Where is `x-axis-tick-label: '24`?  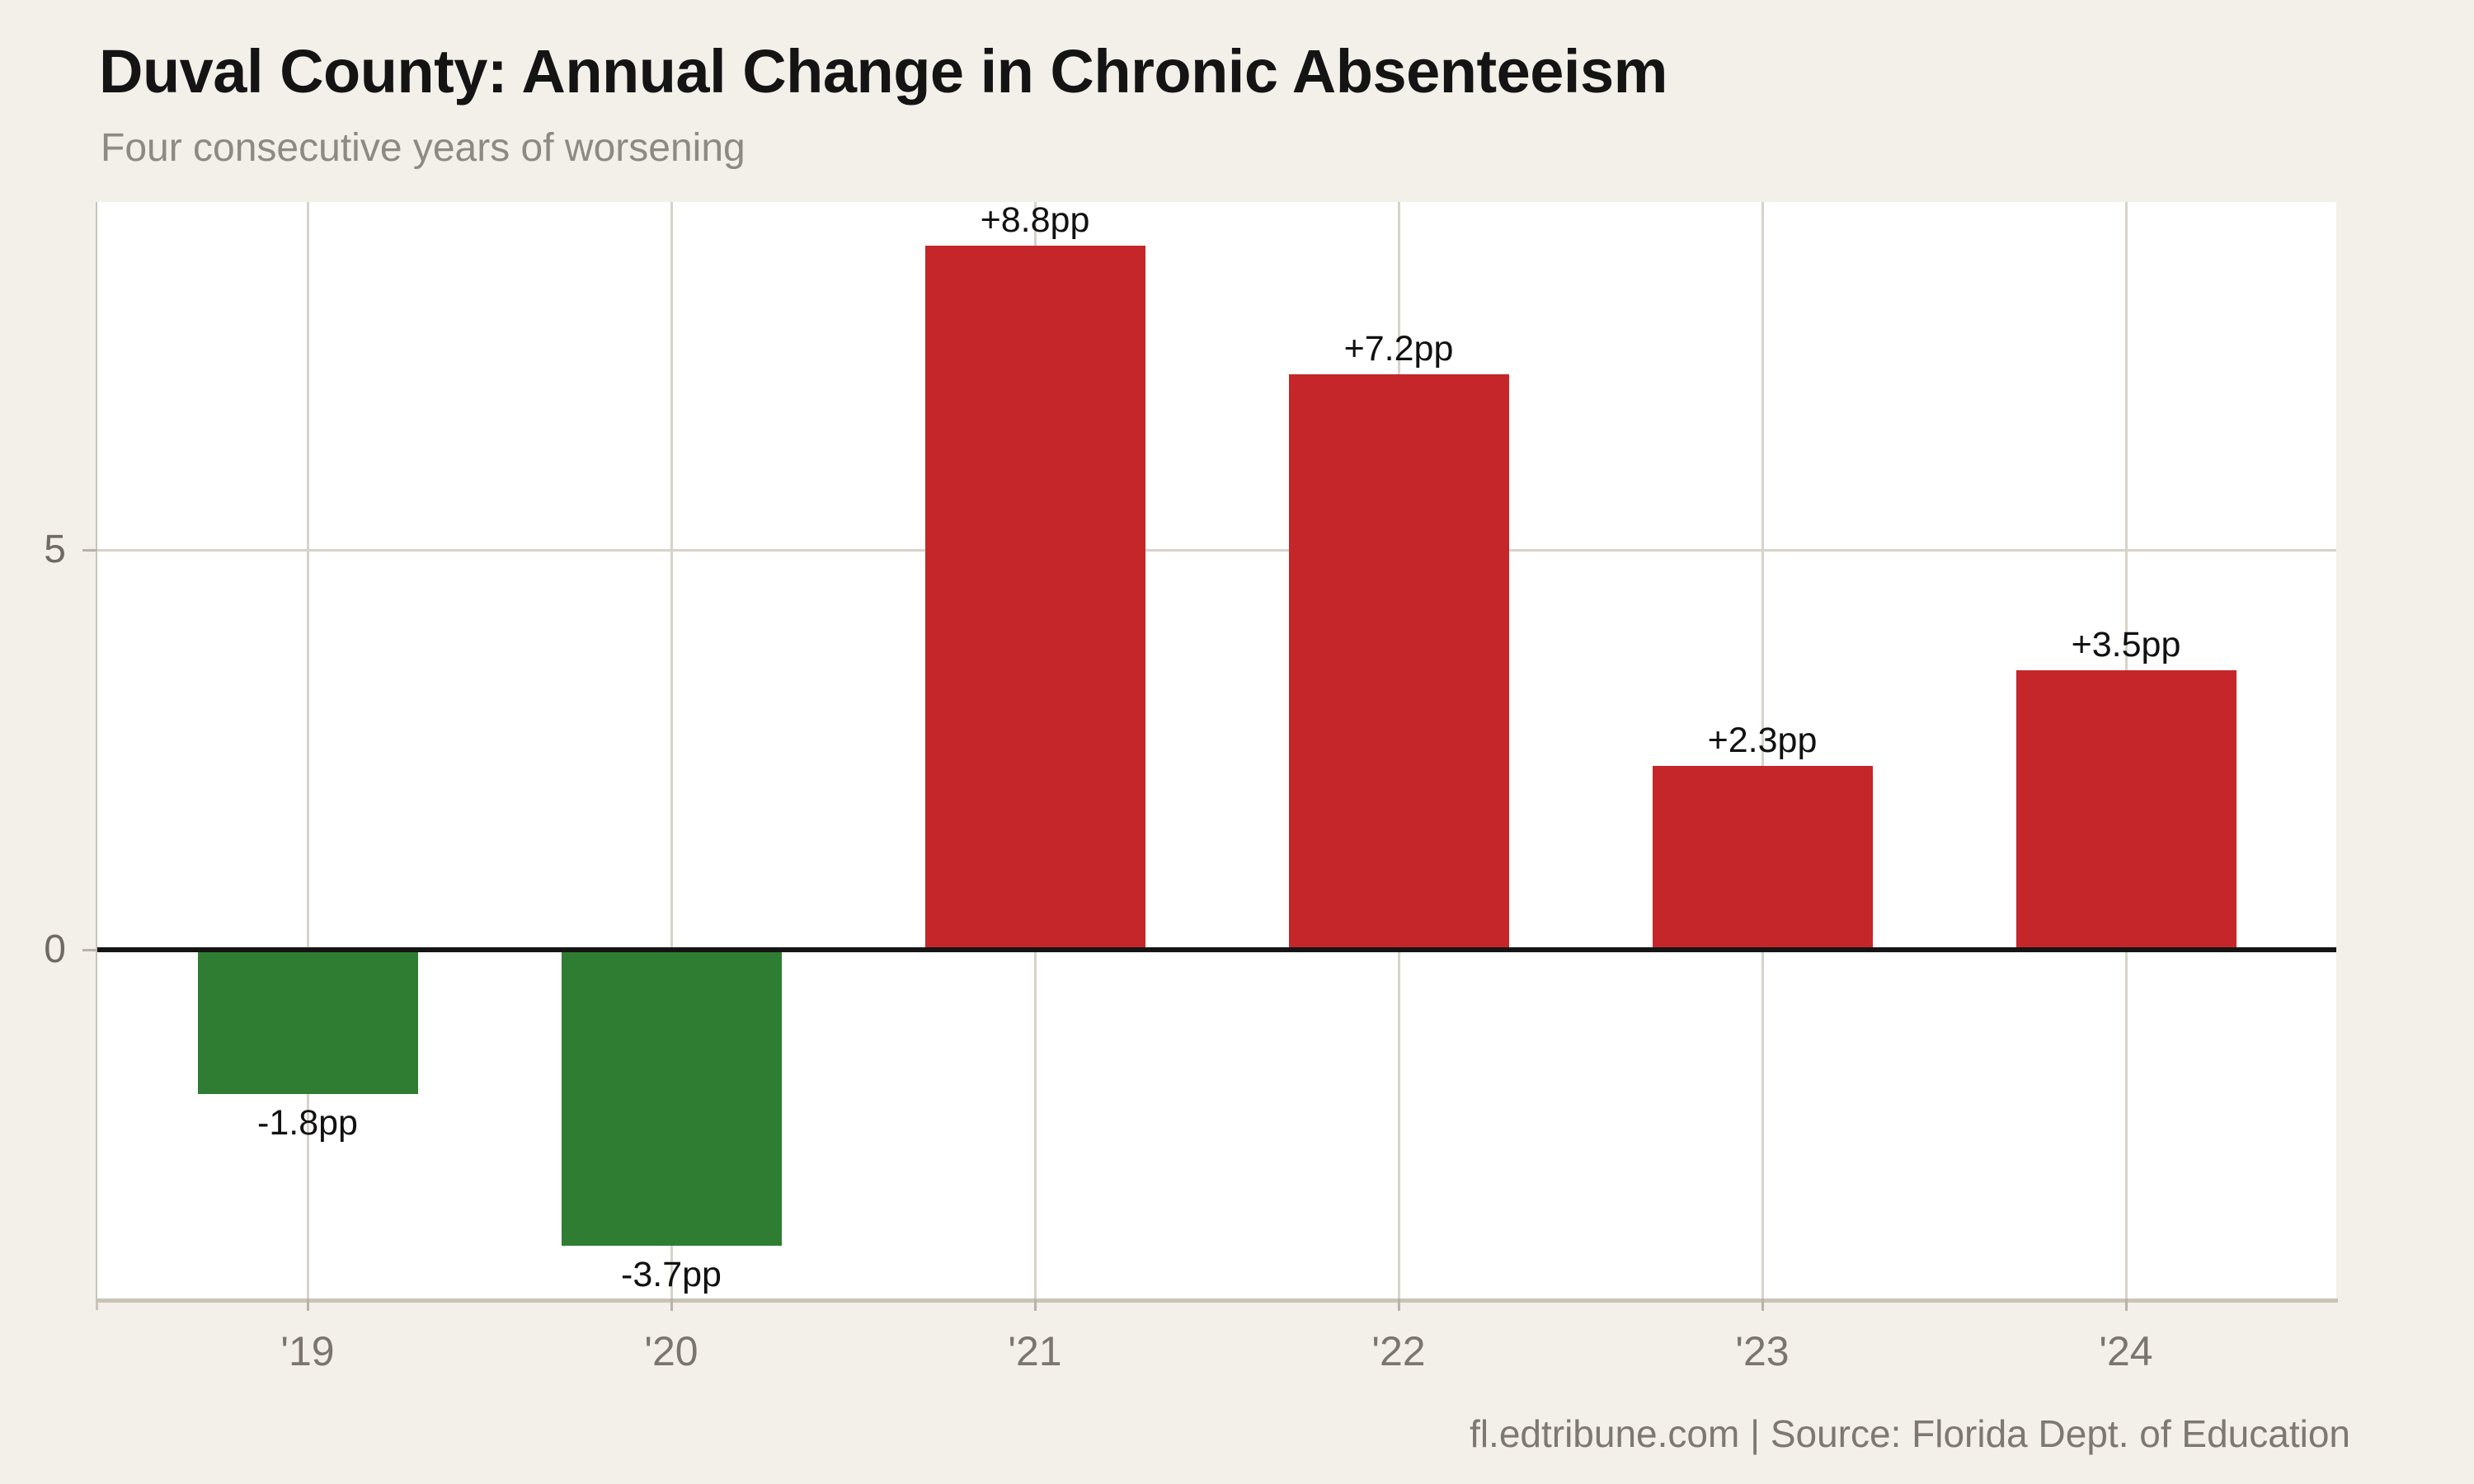 x-axis-tick-label: '24 is located at coordinates (2126, 1351).